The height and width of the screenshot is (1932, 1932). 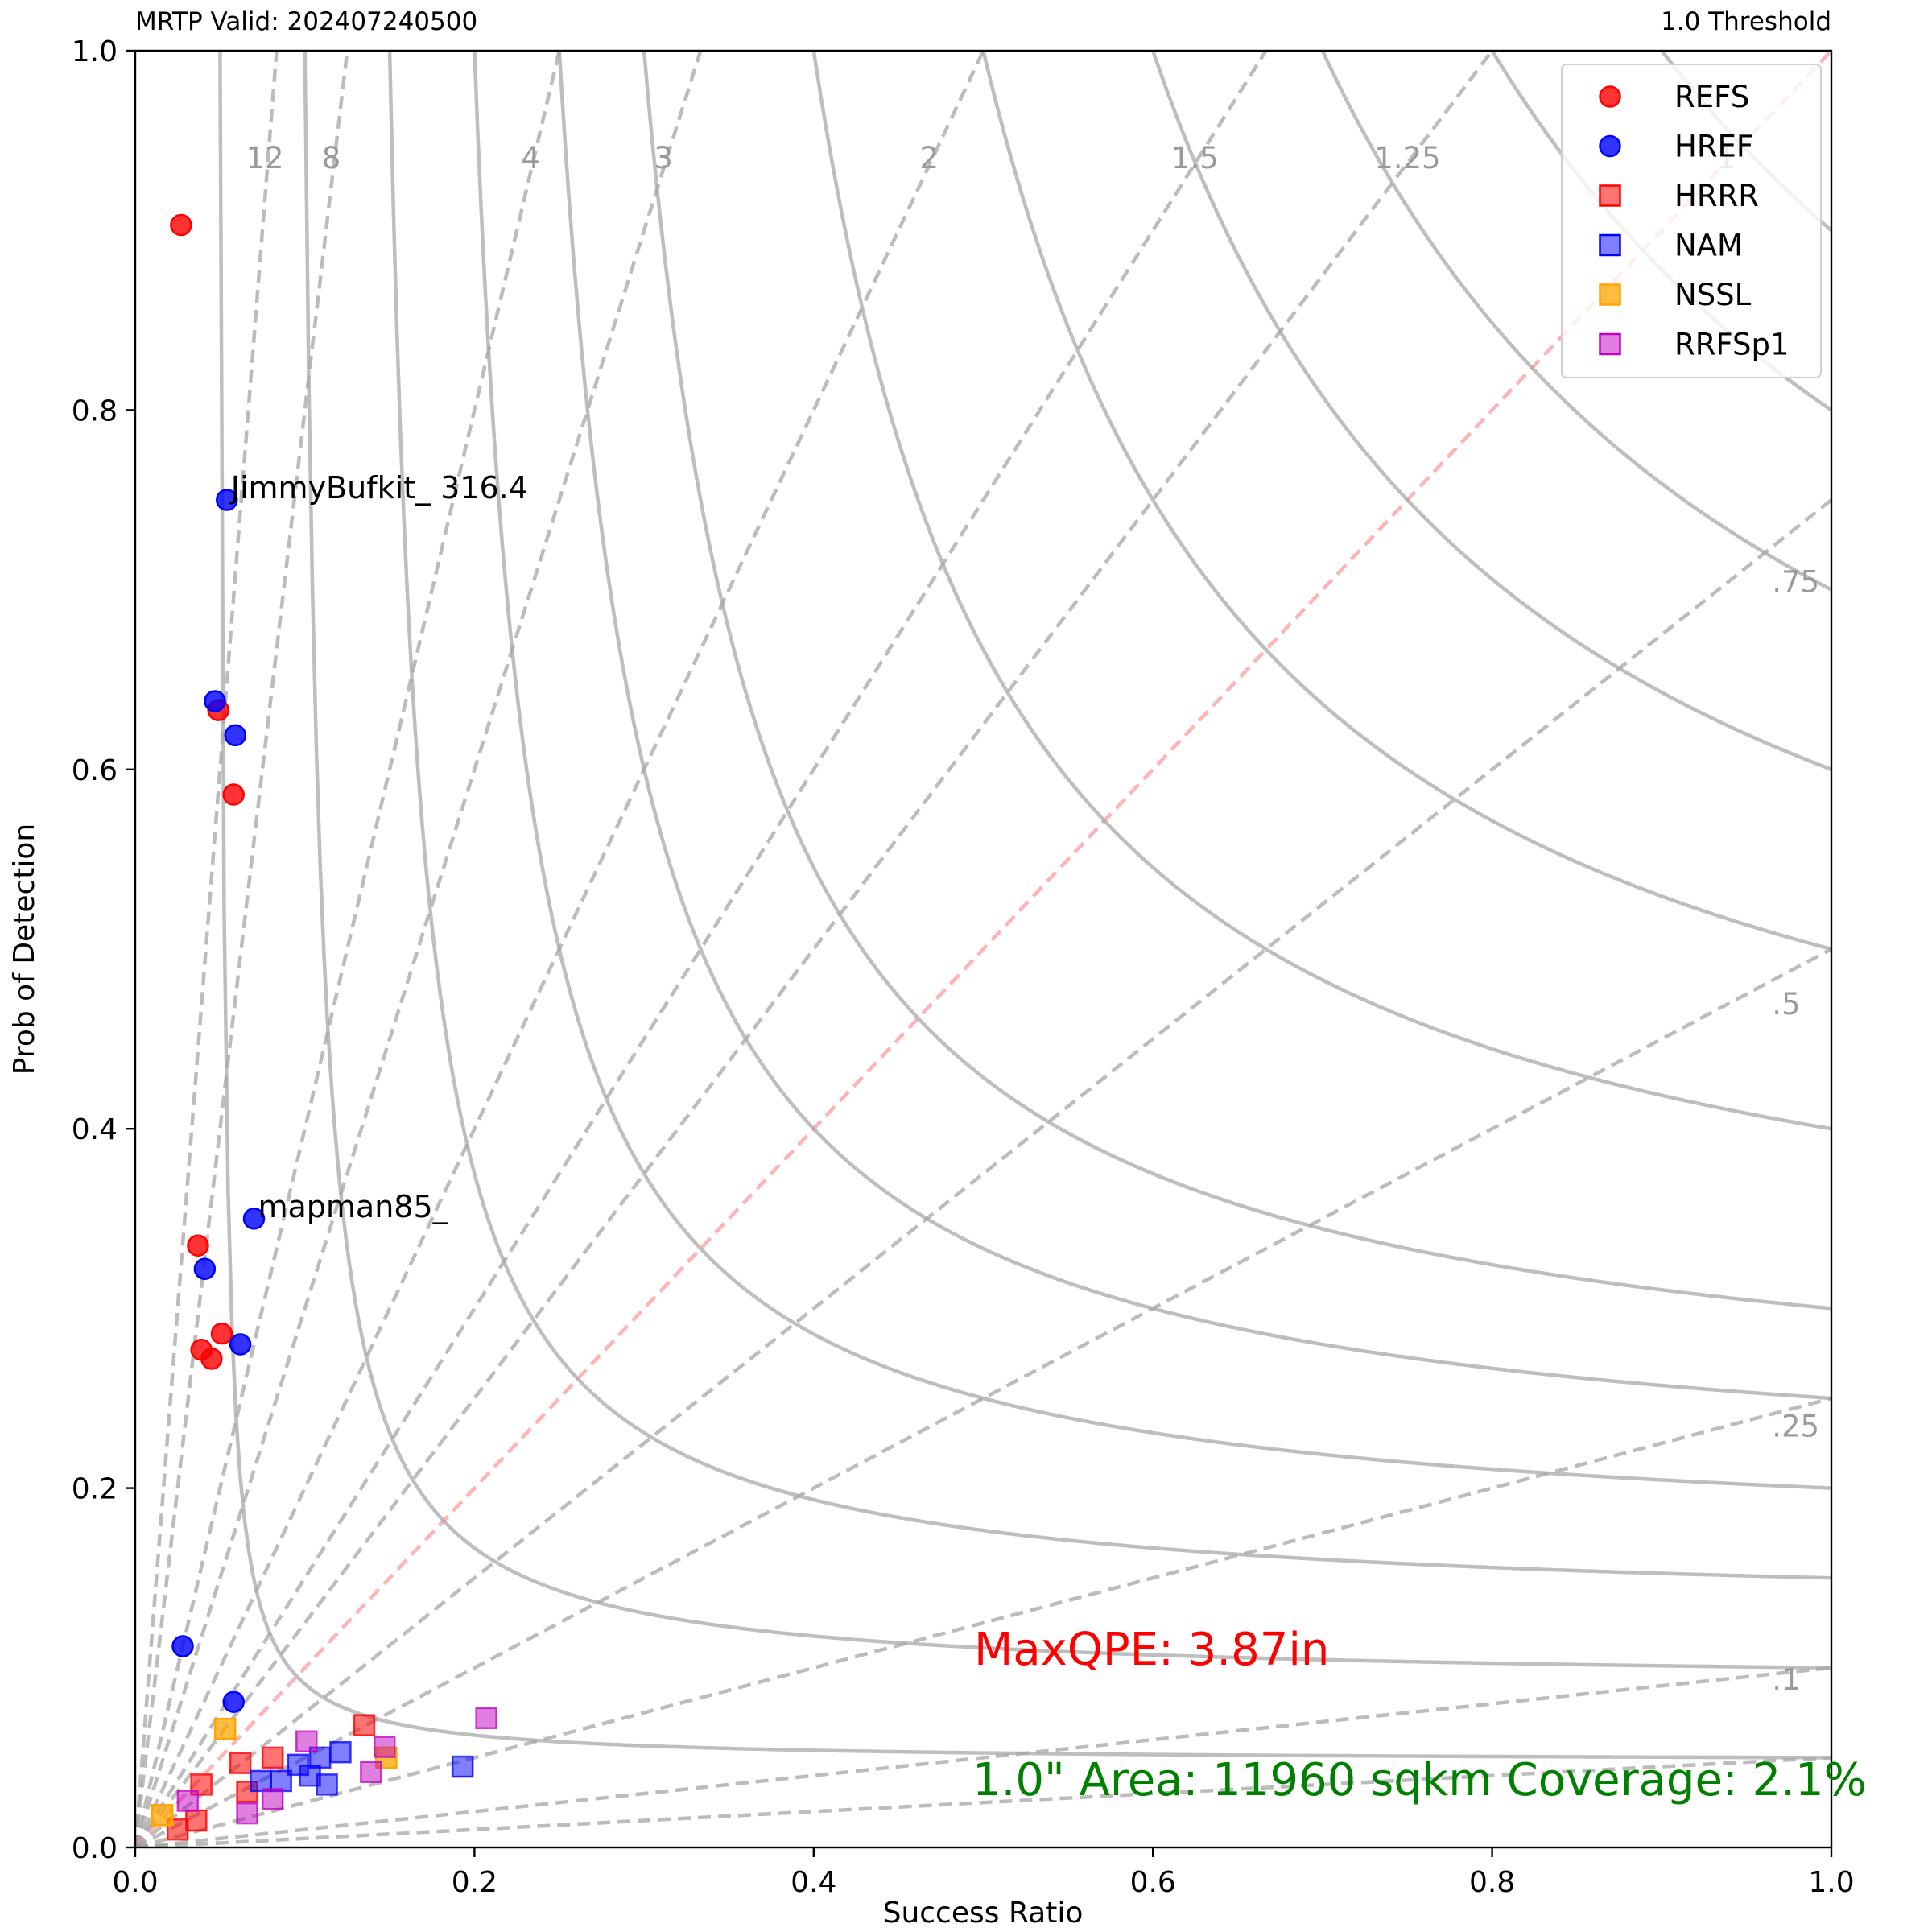 What do you see at coordinates (1732, 345) in the screenshot?
I see `legend-label: RRFSp1` at bounding box center [1732, 345].